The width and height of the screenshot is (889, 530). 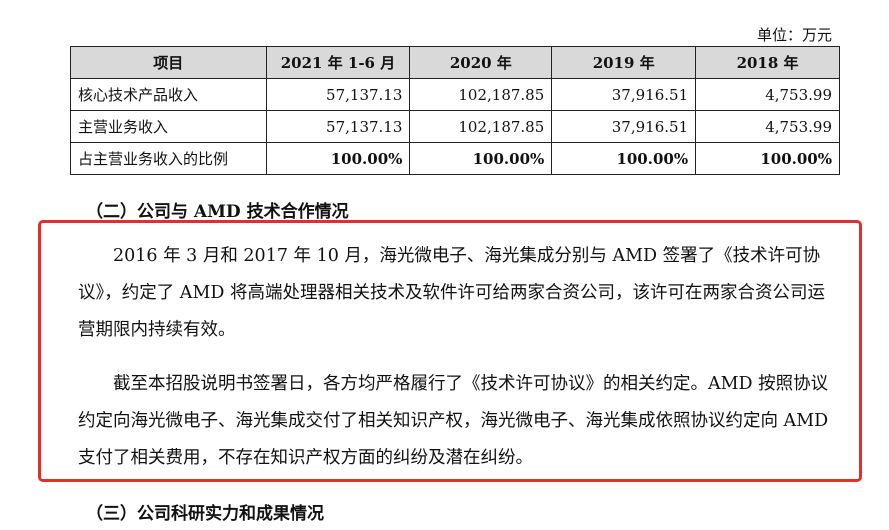 I want to click on header-2018: 2018 年, so click(x=767, y=62).